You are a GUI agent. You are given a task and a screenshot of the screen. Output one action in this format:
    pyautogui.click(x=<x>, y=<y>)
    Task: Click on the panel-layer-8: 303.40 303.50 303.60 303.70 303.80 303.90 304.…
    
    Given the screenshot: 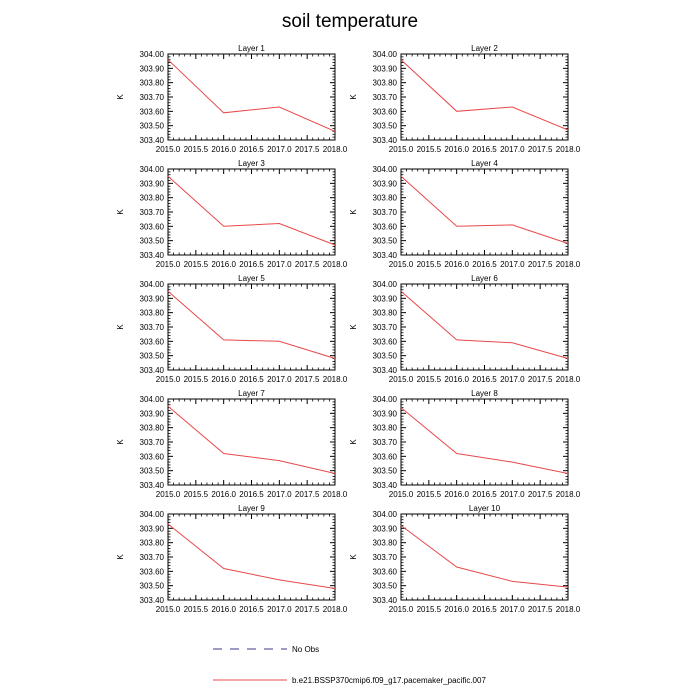 What is the action you would take?
    pyautogui.click(x=465, y=444)
    